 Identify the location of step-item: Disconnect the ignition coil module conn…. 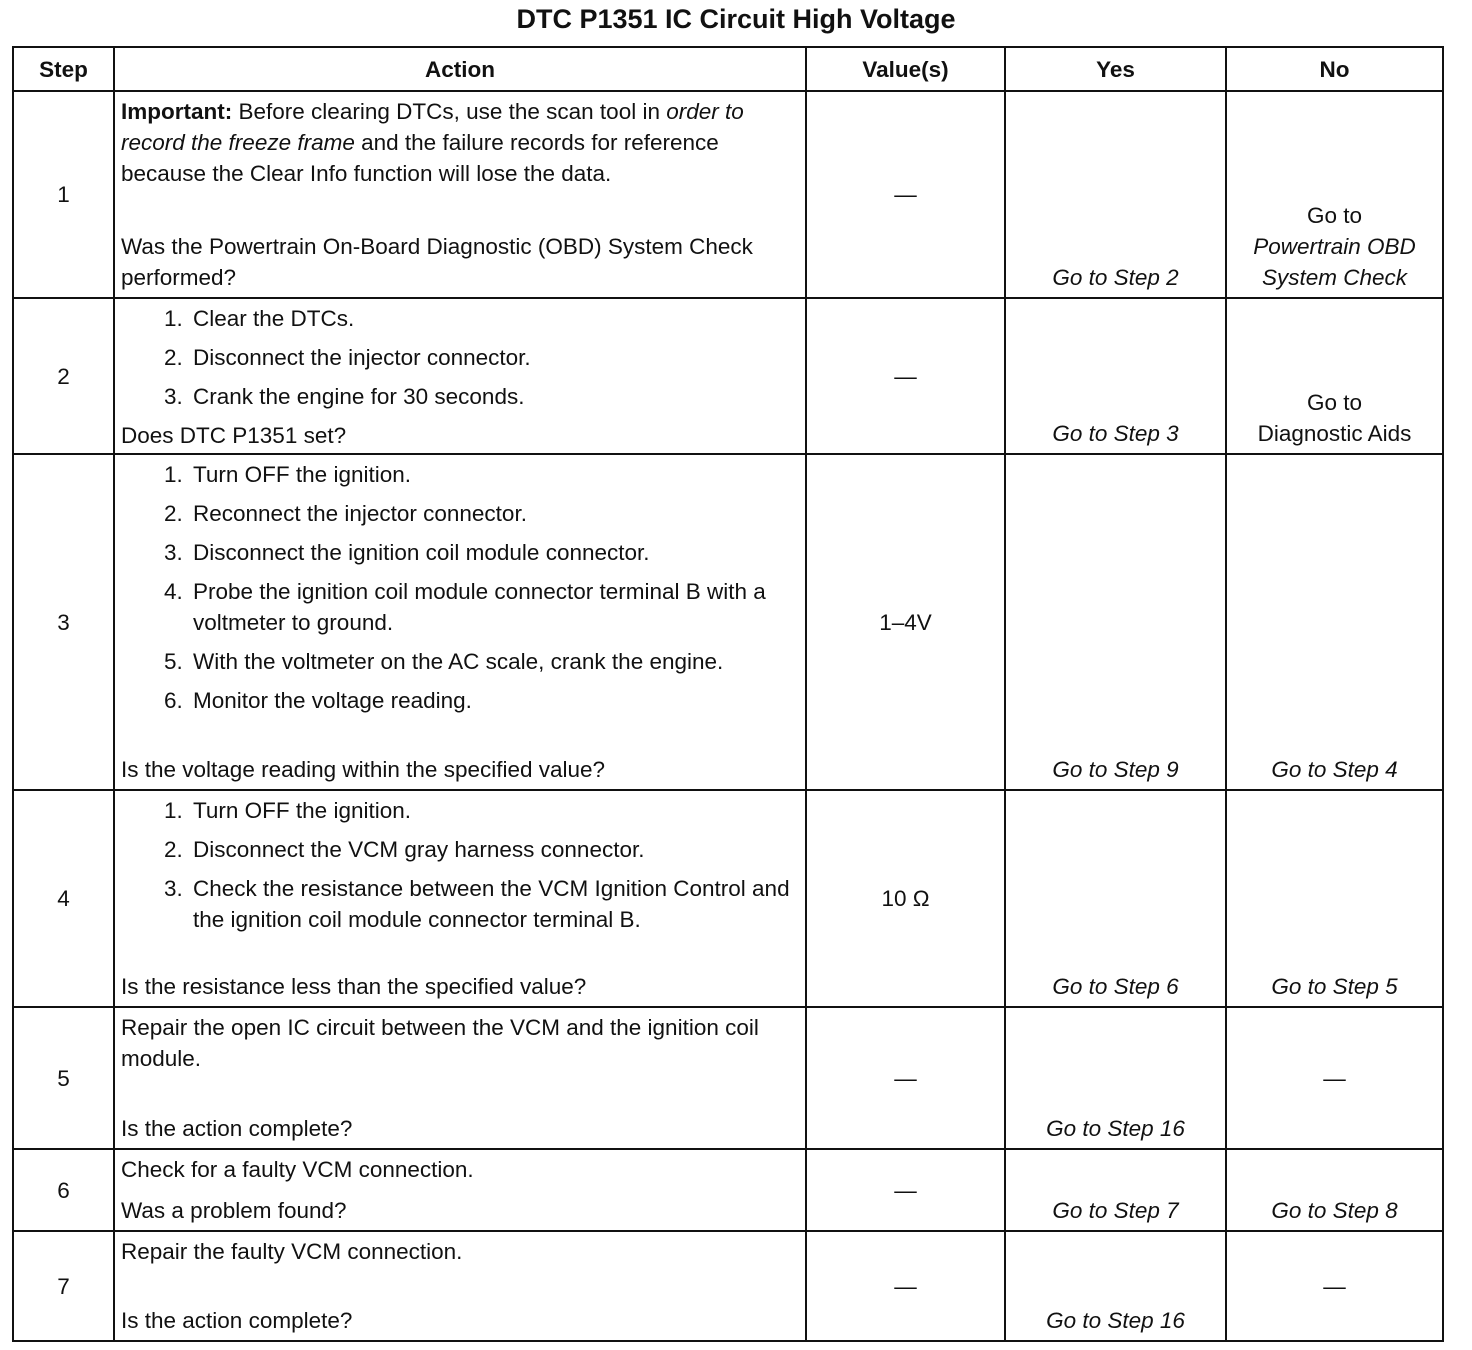
(494, 552).